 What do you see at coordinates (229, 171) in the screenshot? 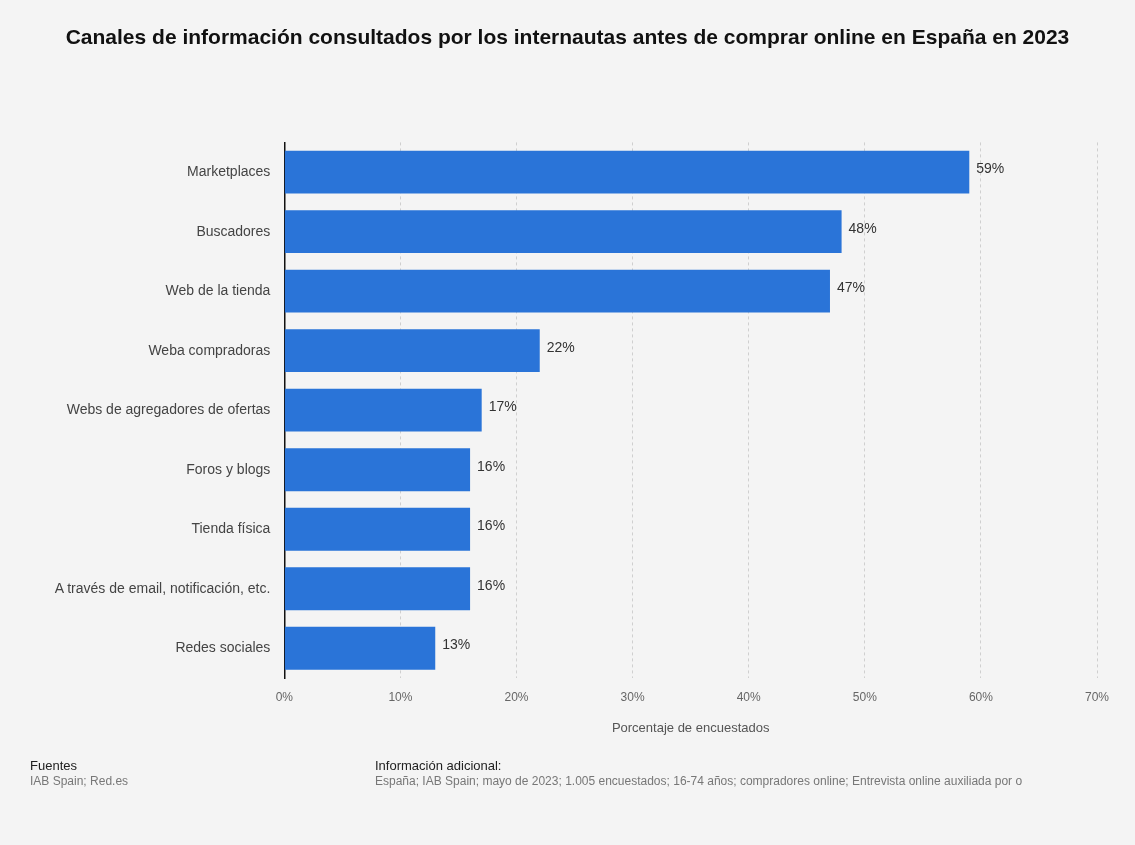
I see `y-tick-label: Marketplaces` at bounding box center [229, 171].